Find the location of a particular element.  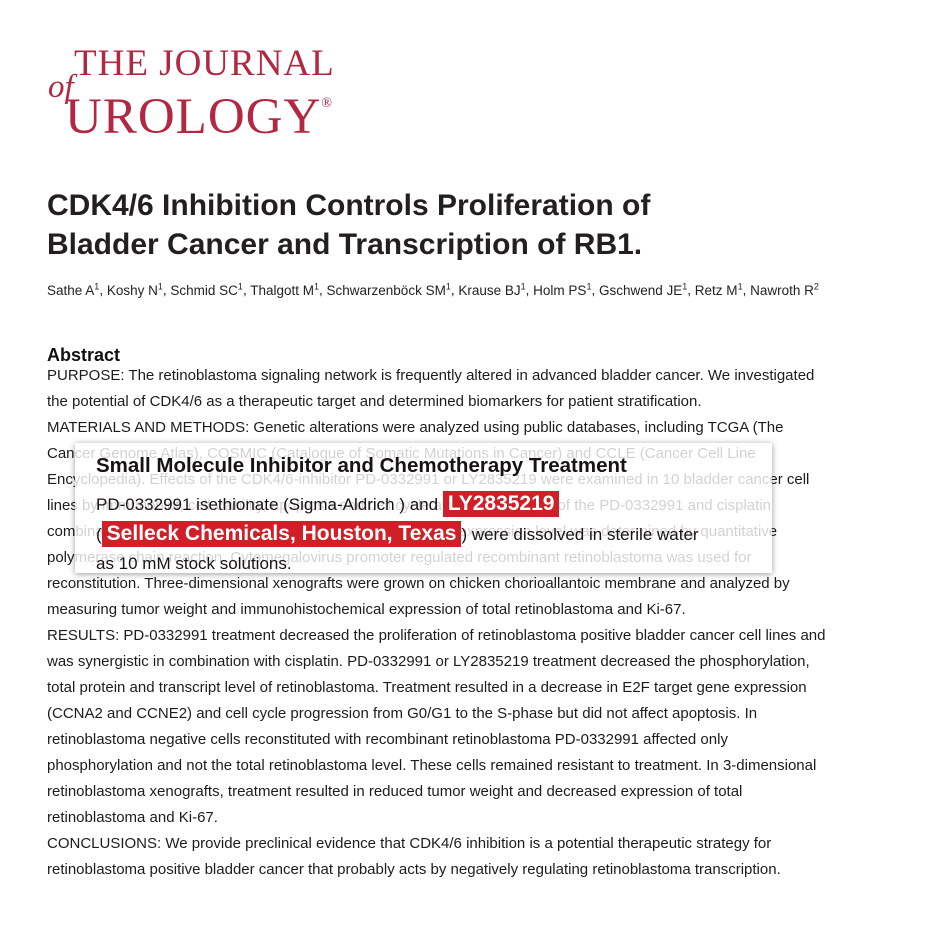

highlight-selleck-chemicals: Selleck Chemicals, Houston, Texas is located at coordinates (281, 534).